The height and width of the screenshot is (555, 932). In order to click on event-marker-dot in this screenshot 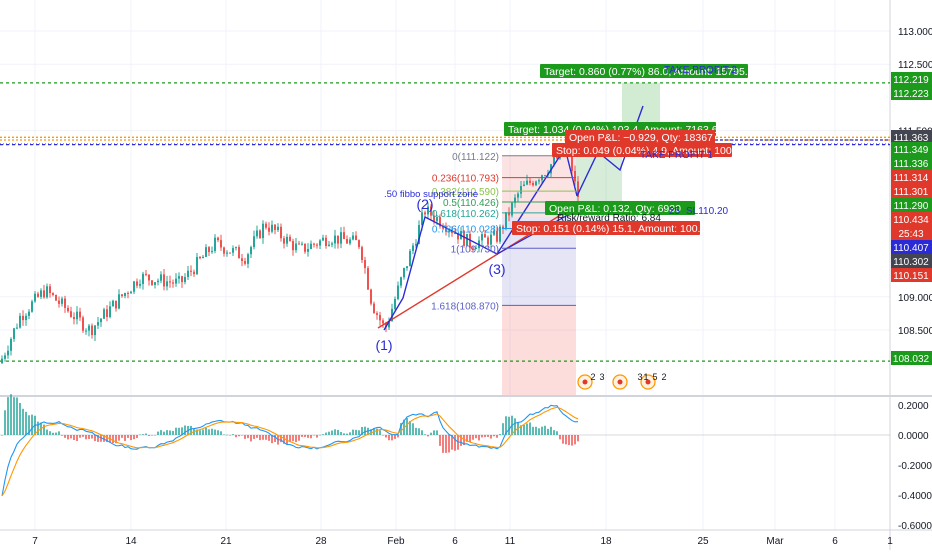, I will do `click(648, 382)`.